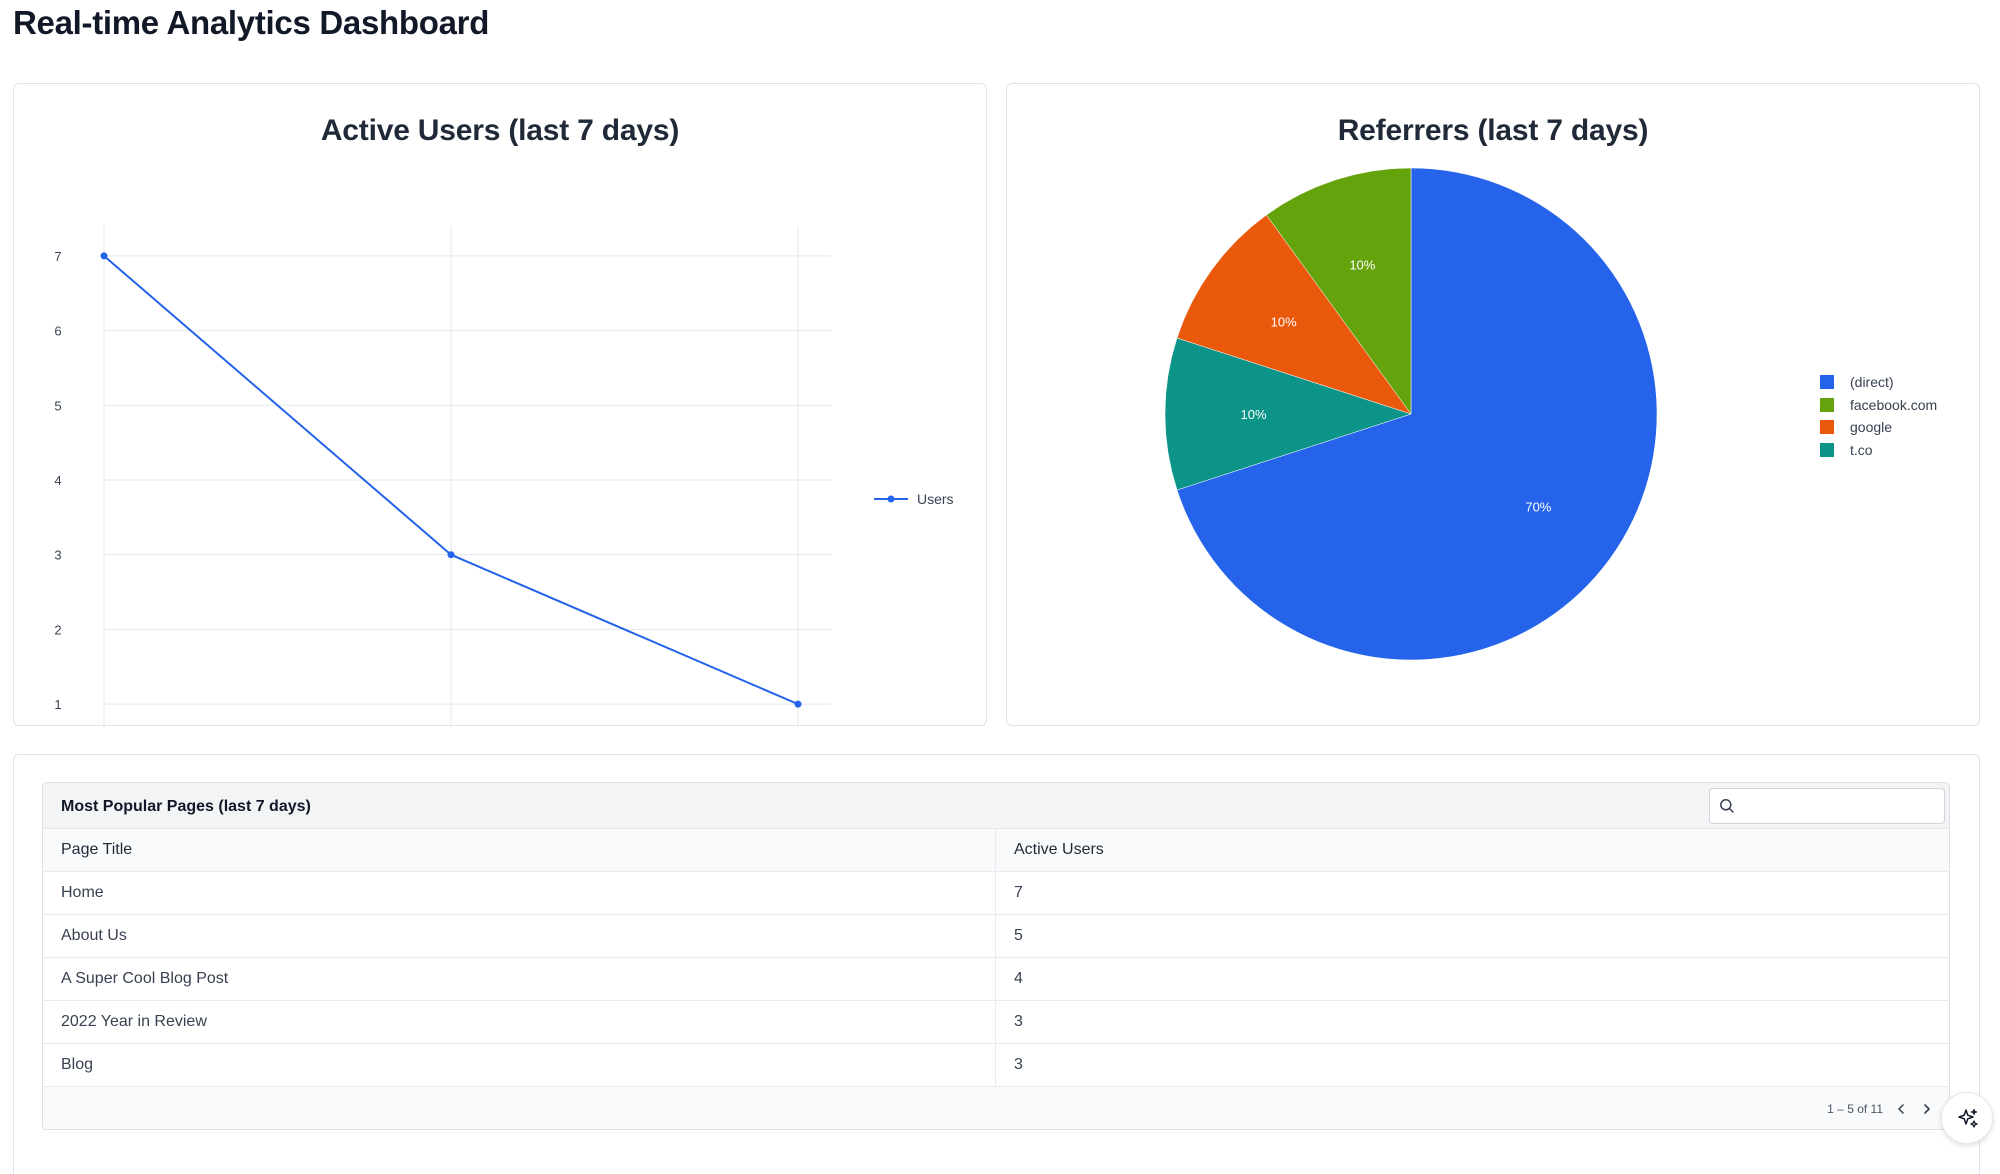 The height and width of the screenshot is (1174, 2000). Describe the element at coordinates (519, 936) in the screenshot. I see `cell-page-title: About Us` at that location.